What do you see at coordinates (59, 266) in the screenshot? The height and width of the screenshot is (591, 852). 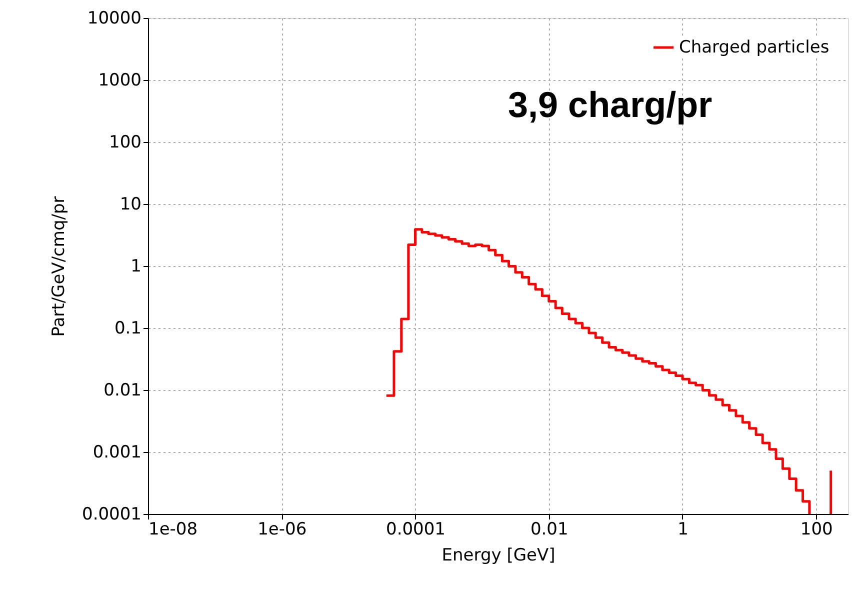 I see `y-axis-title: Part/GeV/cmq/pr` at bounding box center [59, 266].